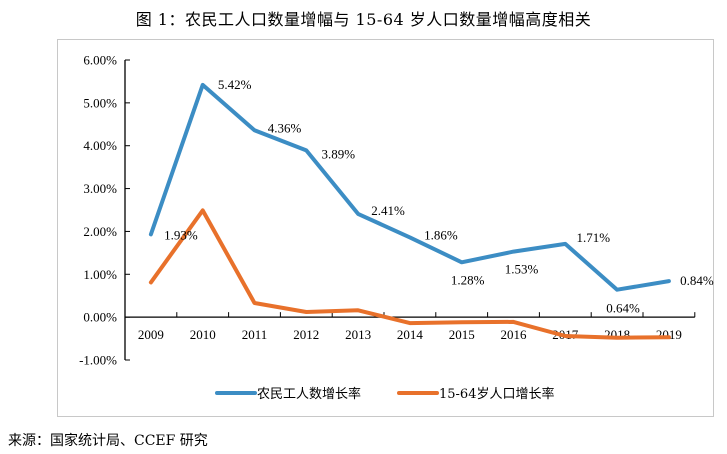 This screenshot has width=727, height=454. Describe the element at coordinates (514, 334) in the screenshot. I see `x-tick-label: 2016` at that location.